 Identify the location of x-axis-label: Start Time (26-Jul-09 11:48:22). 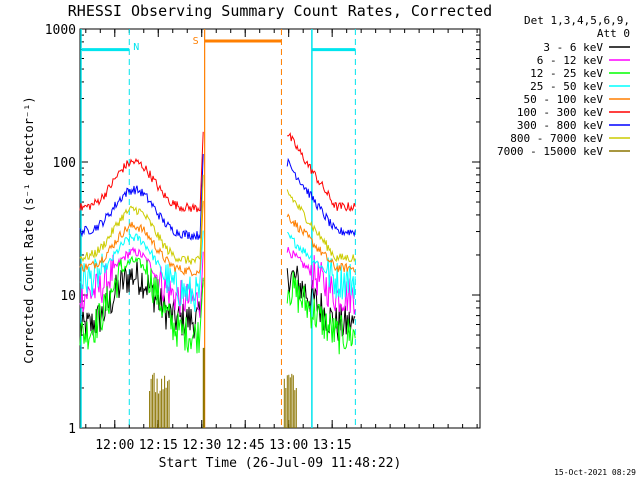
(280, 463).